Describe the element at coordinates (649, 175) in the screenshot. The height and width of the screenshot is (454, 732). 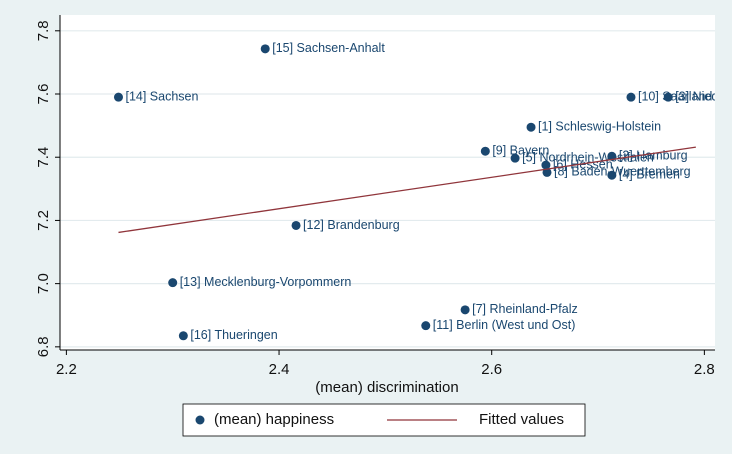
I see `point-label: [4] Bremen` at that location.